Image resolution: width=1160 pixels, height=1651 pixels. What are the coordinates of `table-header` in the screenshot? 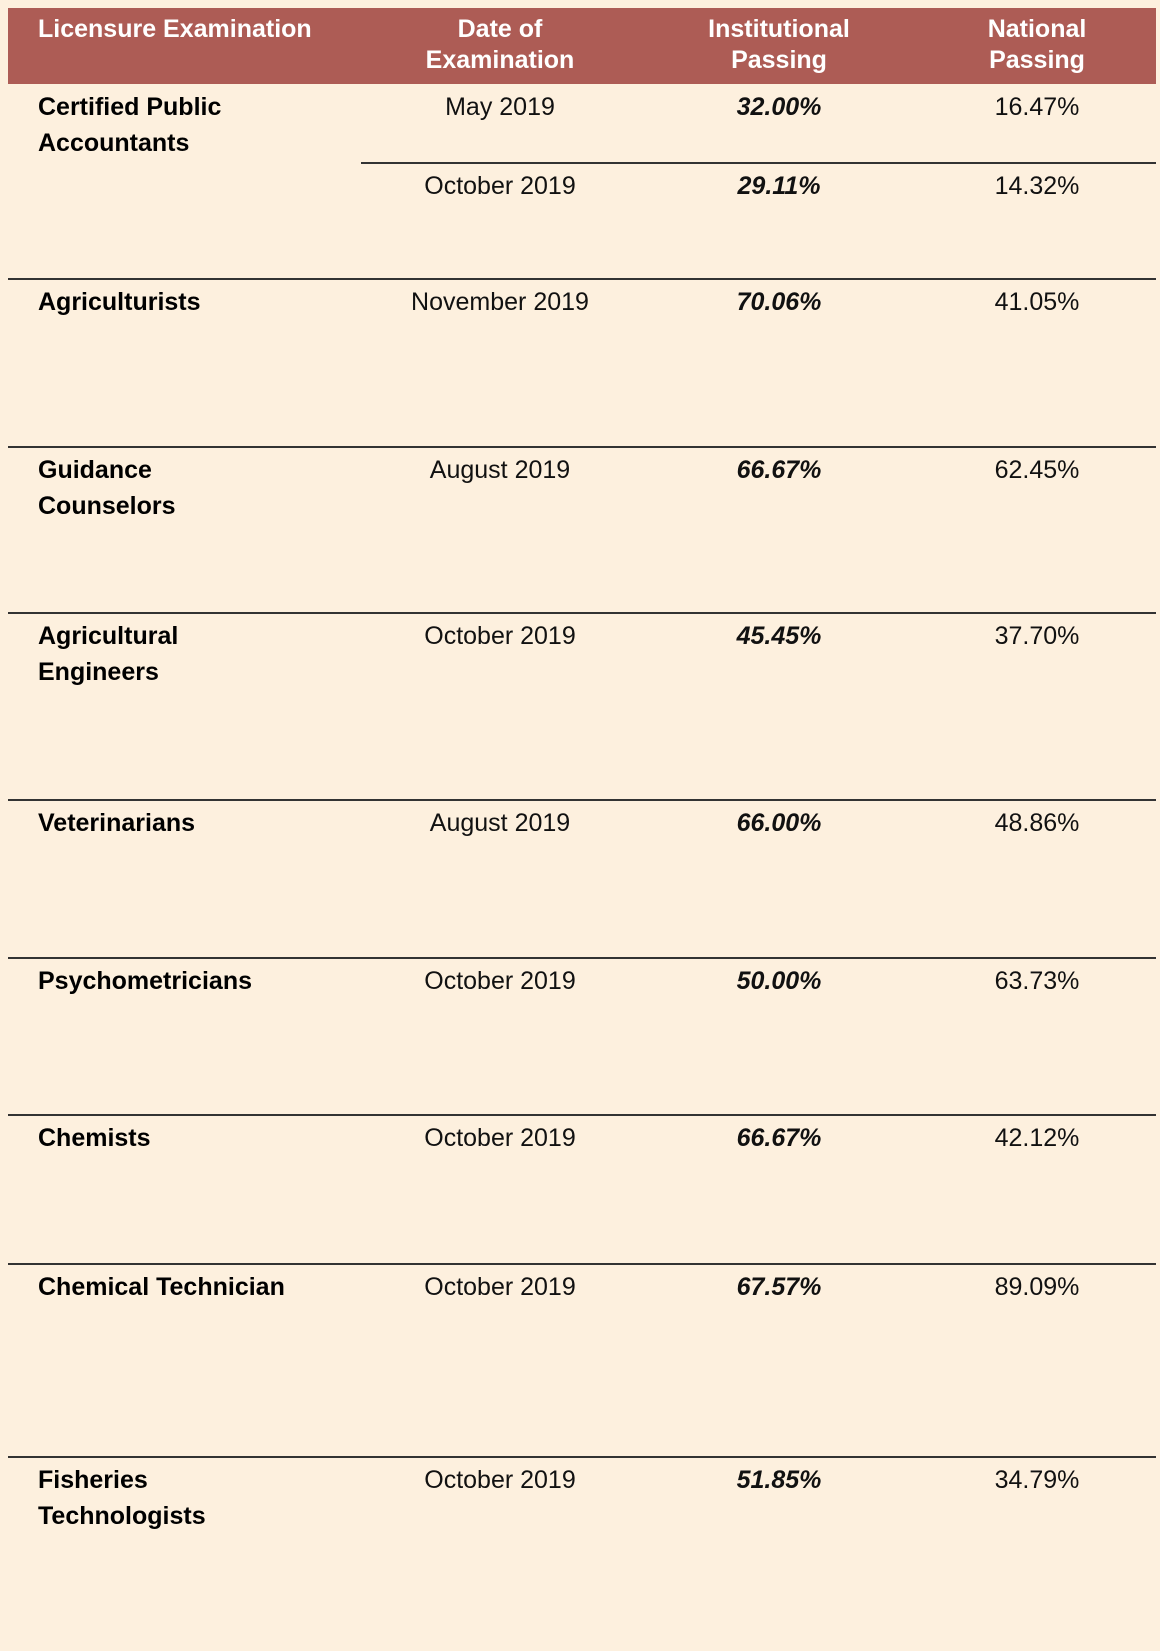 It's located at (582, 46).